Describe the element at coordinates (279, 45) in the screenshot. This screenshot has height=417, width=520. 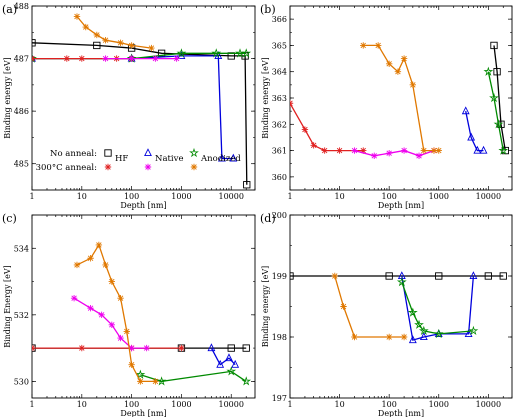
I see `y-tick-label: 365` at that location.